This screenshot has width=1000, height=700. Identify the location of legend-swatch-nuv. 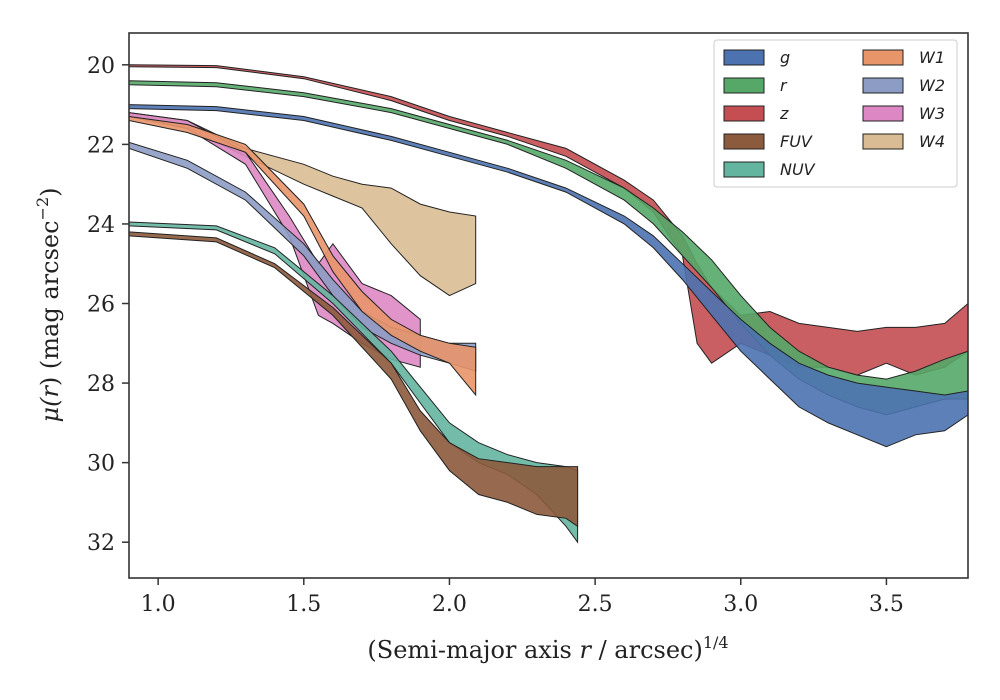
(744, 169).